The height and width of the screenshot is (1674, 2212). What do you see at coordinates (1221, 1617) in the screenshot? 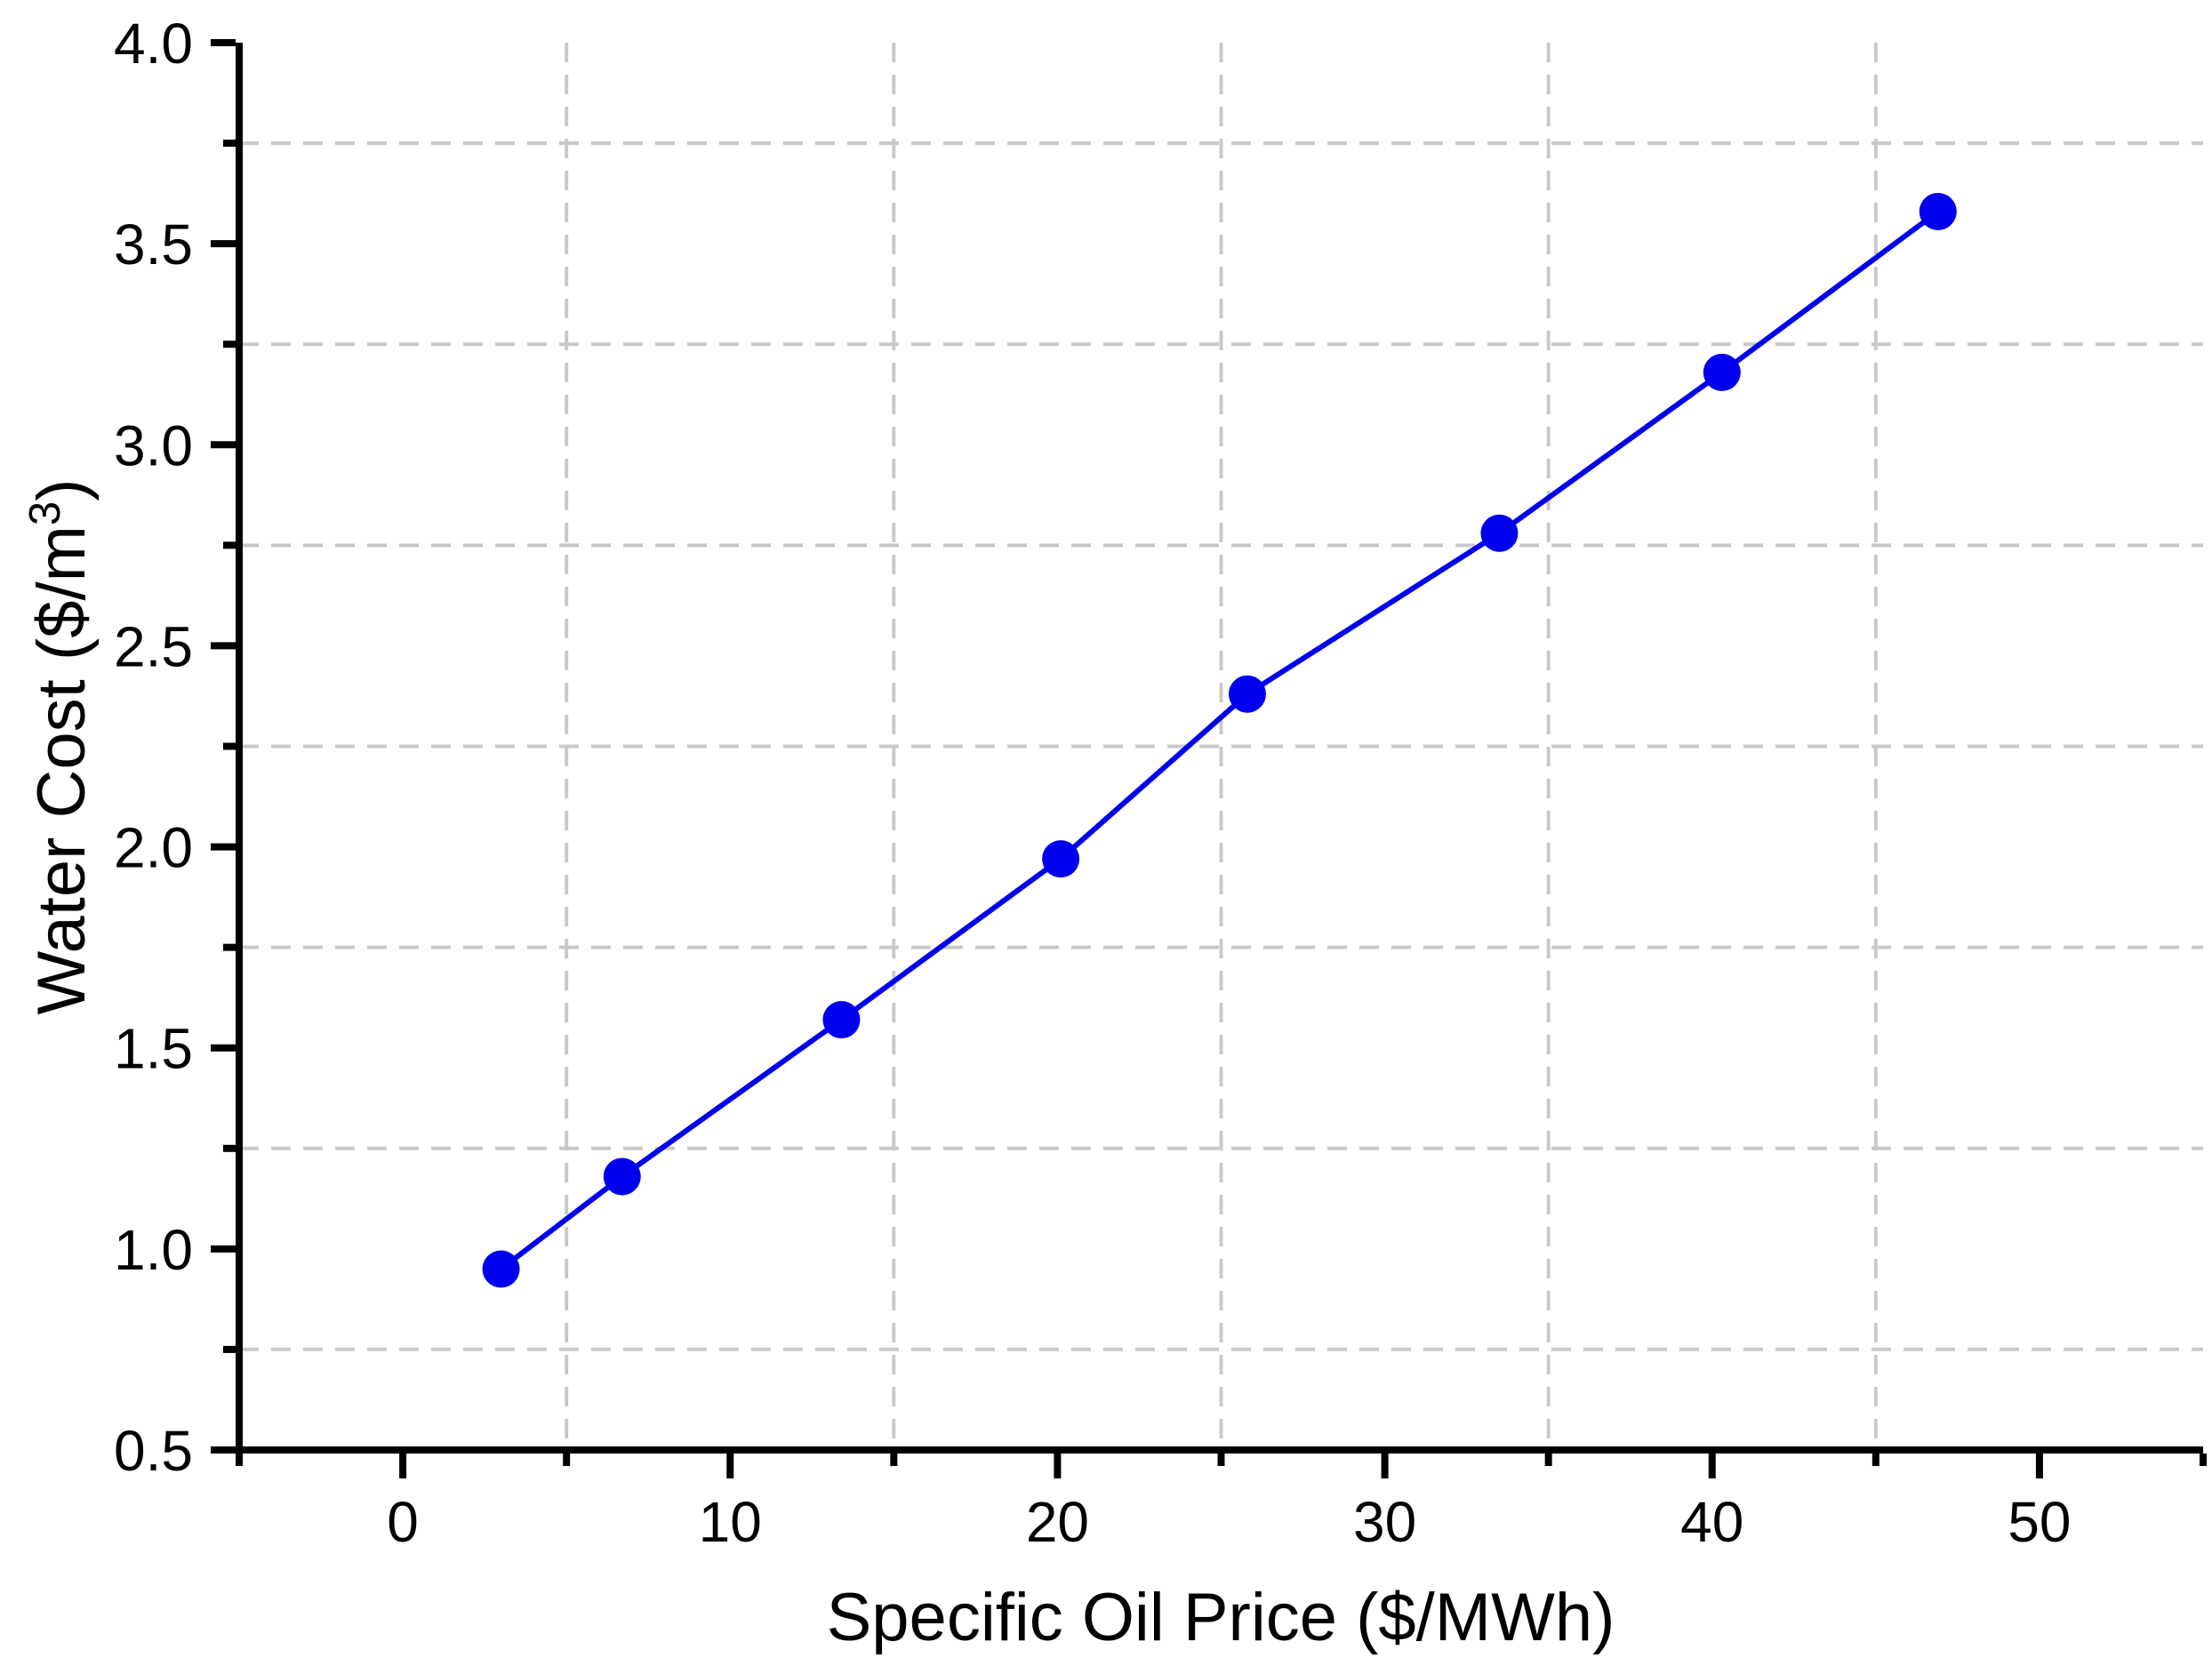
I see `x-axis-title: Specific Oil Price ($/MWh)` at bounding box center [1221, 1617].